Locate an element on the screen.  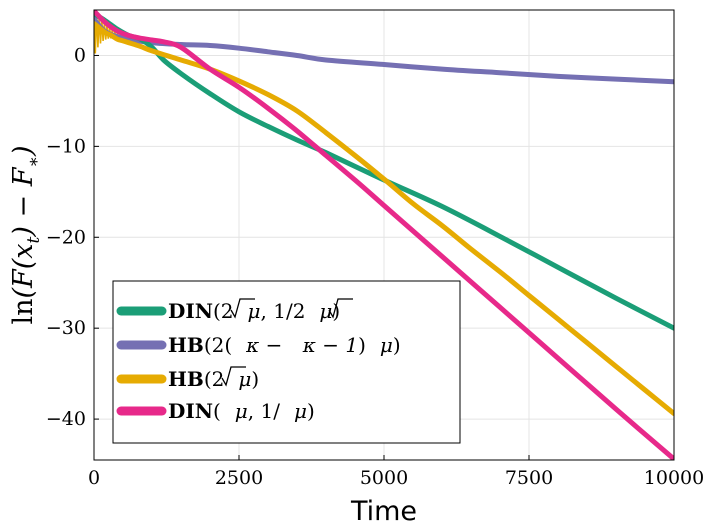
y-tick-label: −40 is located at coordinates (66, 419).